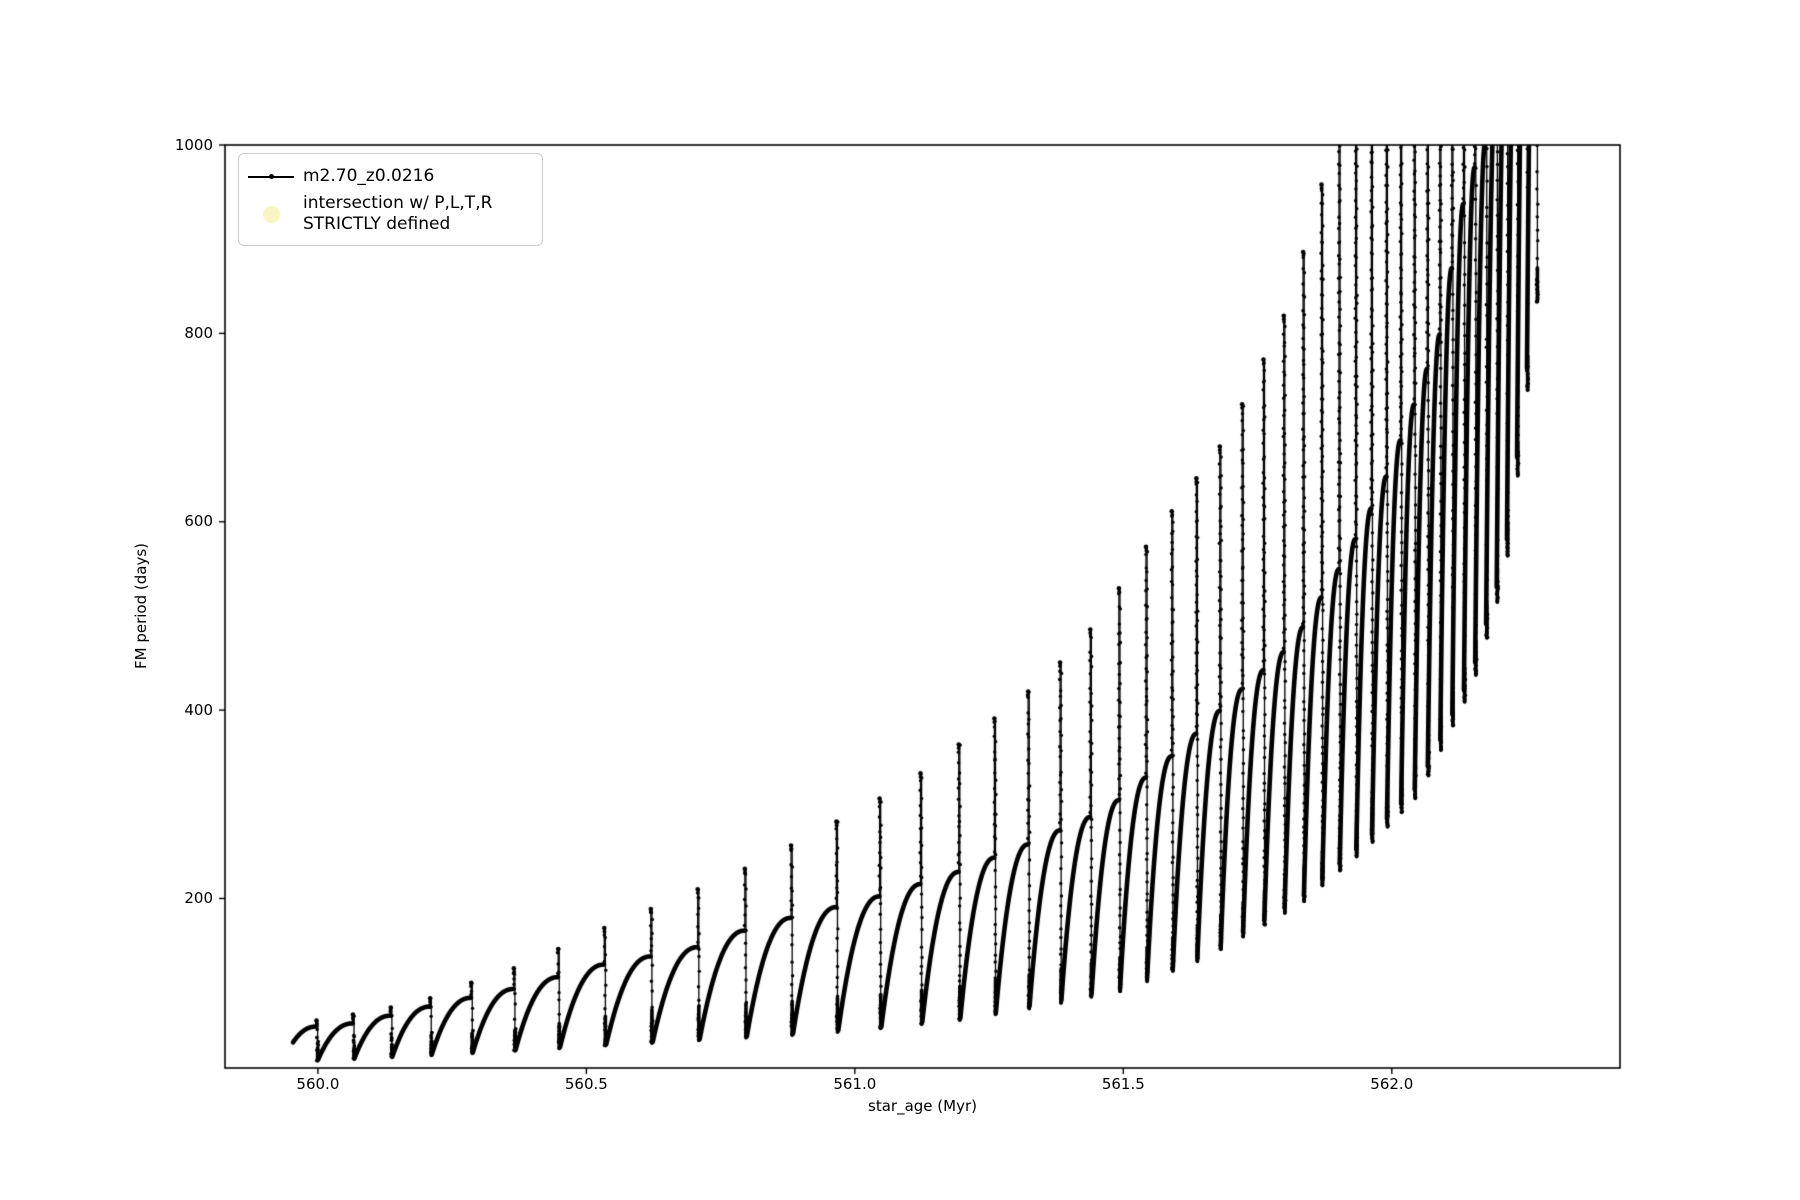 The width and height of the screenshot is (1800, 1200). What do you see at coordinates (855, 1084) in the screenshot?
I see `x-tick-label: 561.0` at bounding box center [855, 1084].